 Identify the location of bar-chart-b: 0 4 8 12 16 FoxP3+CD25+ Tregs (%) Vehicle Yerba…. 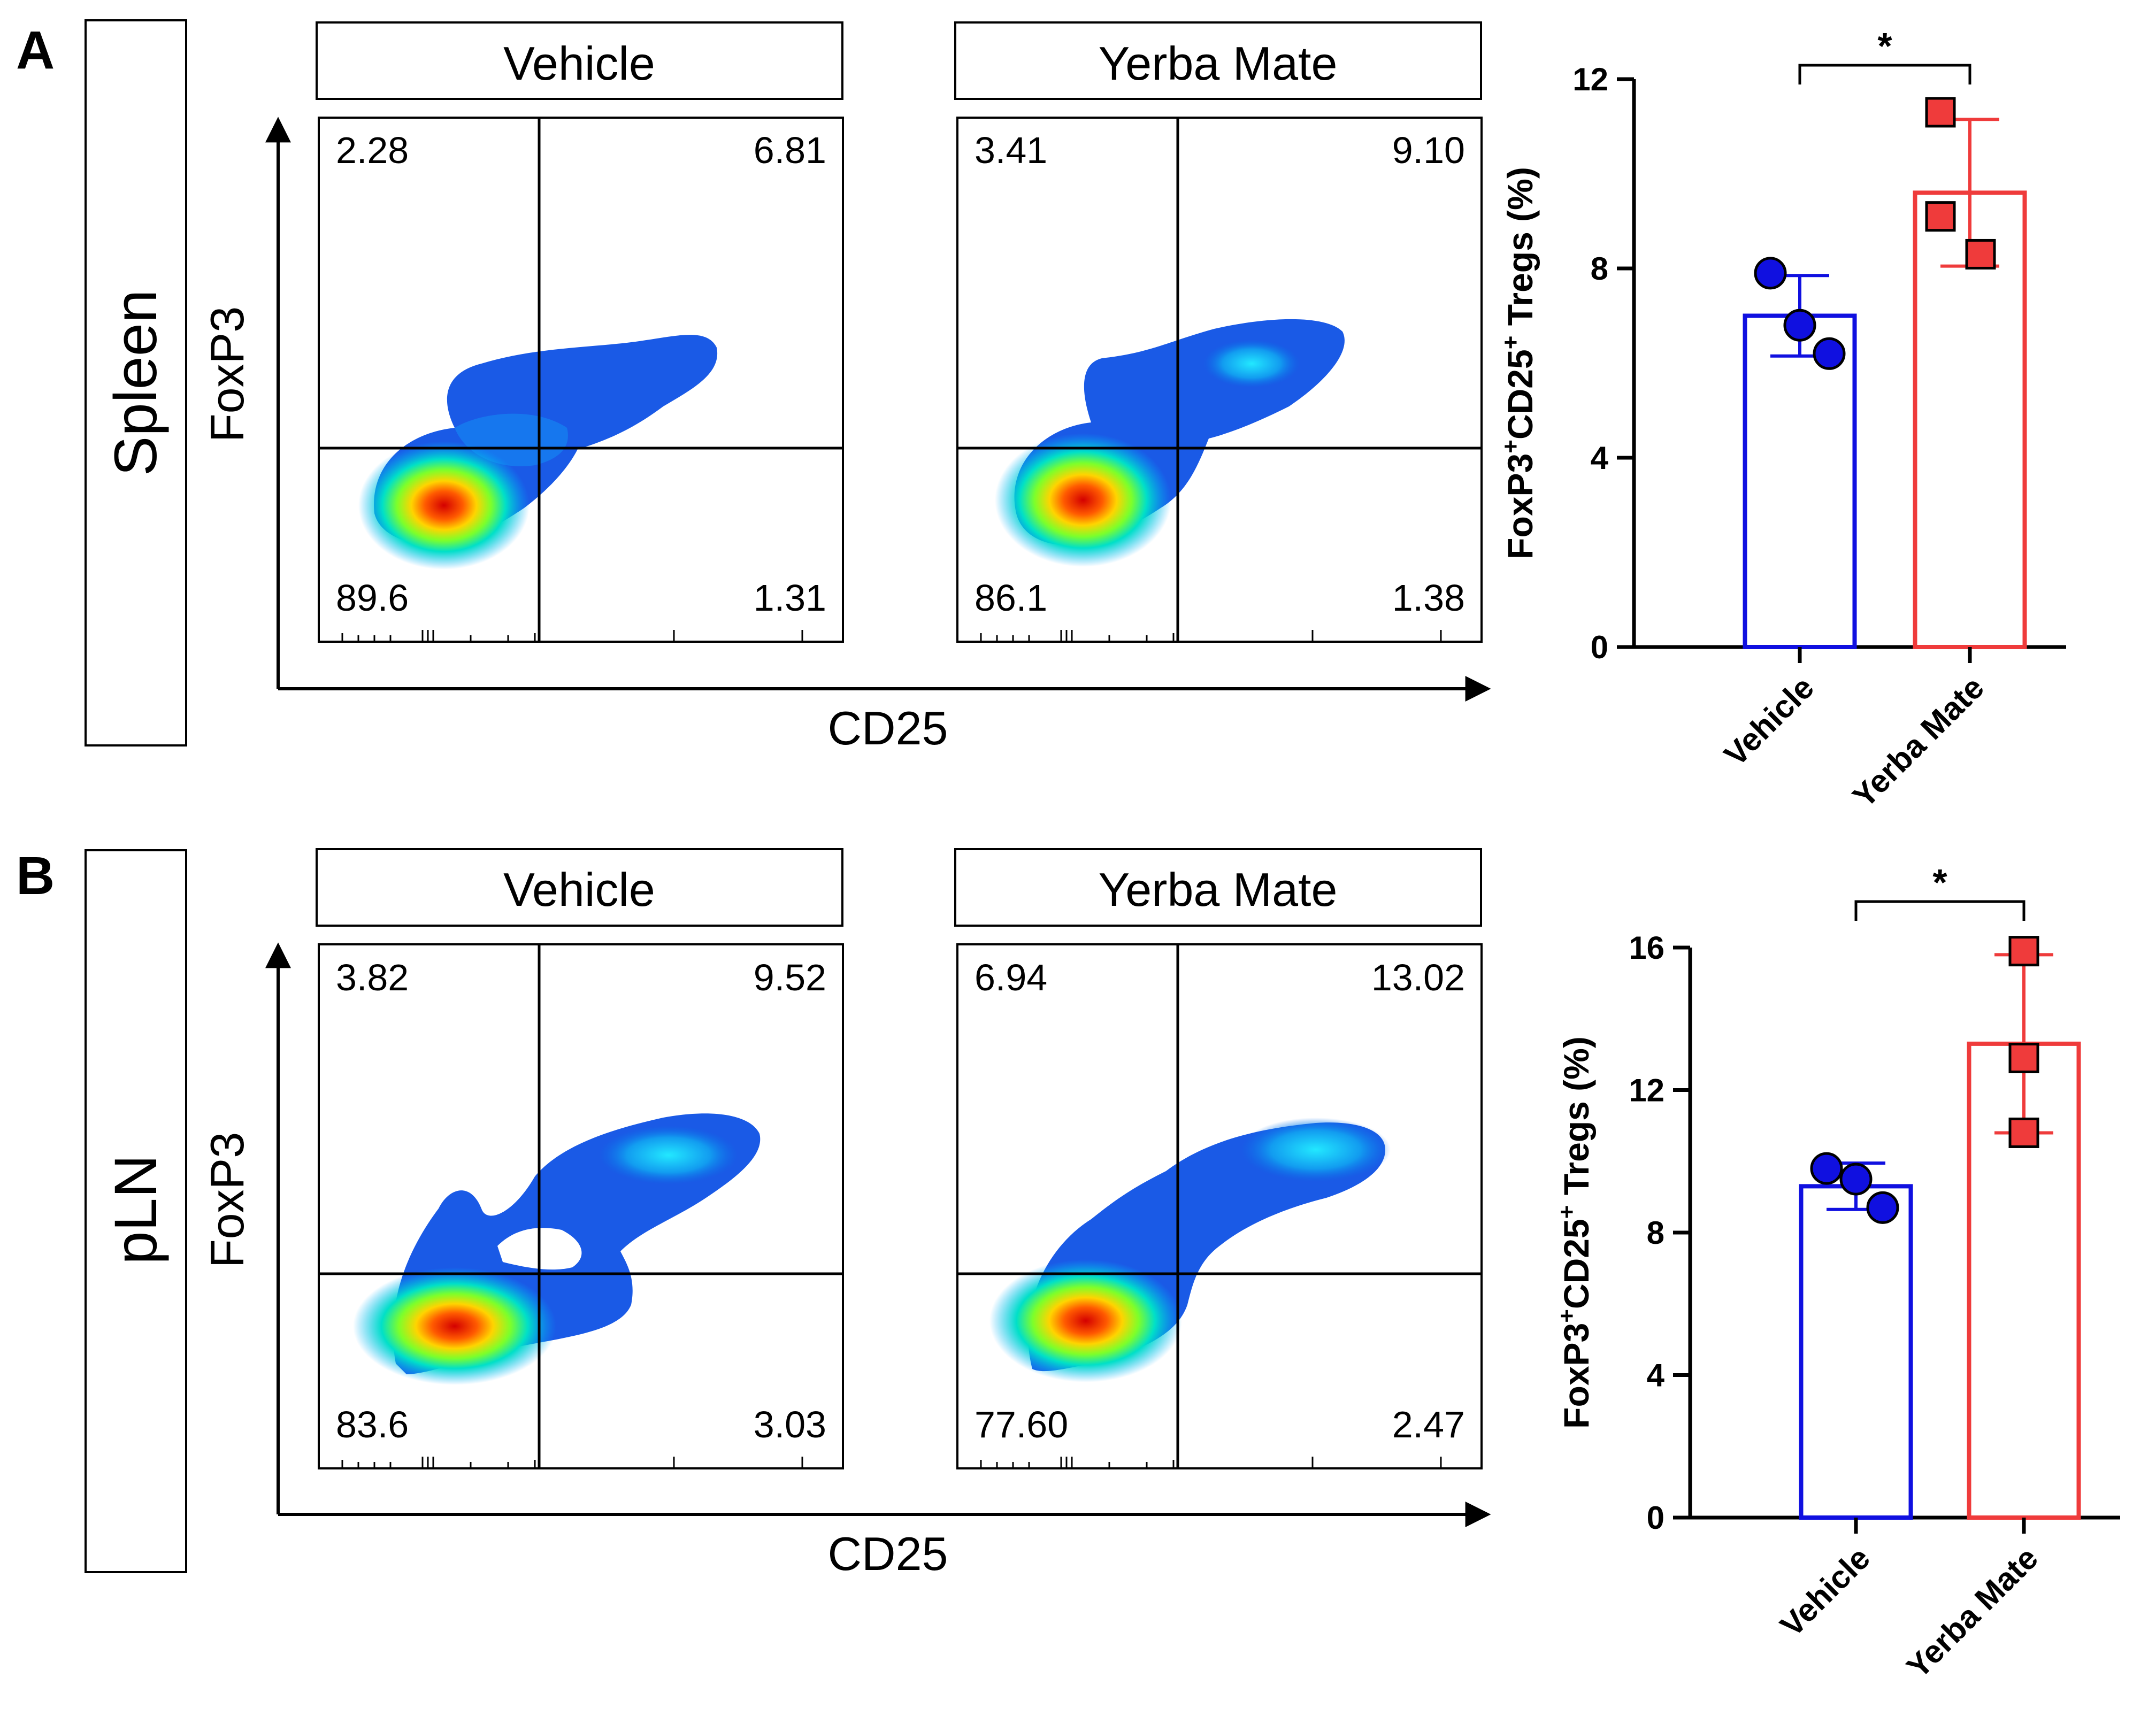
(1837, 1273).